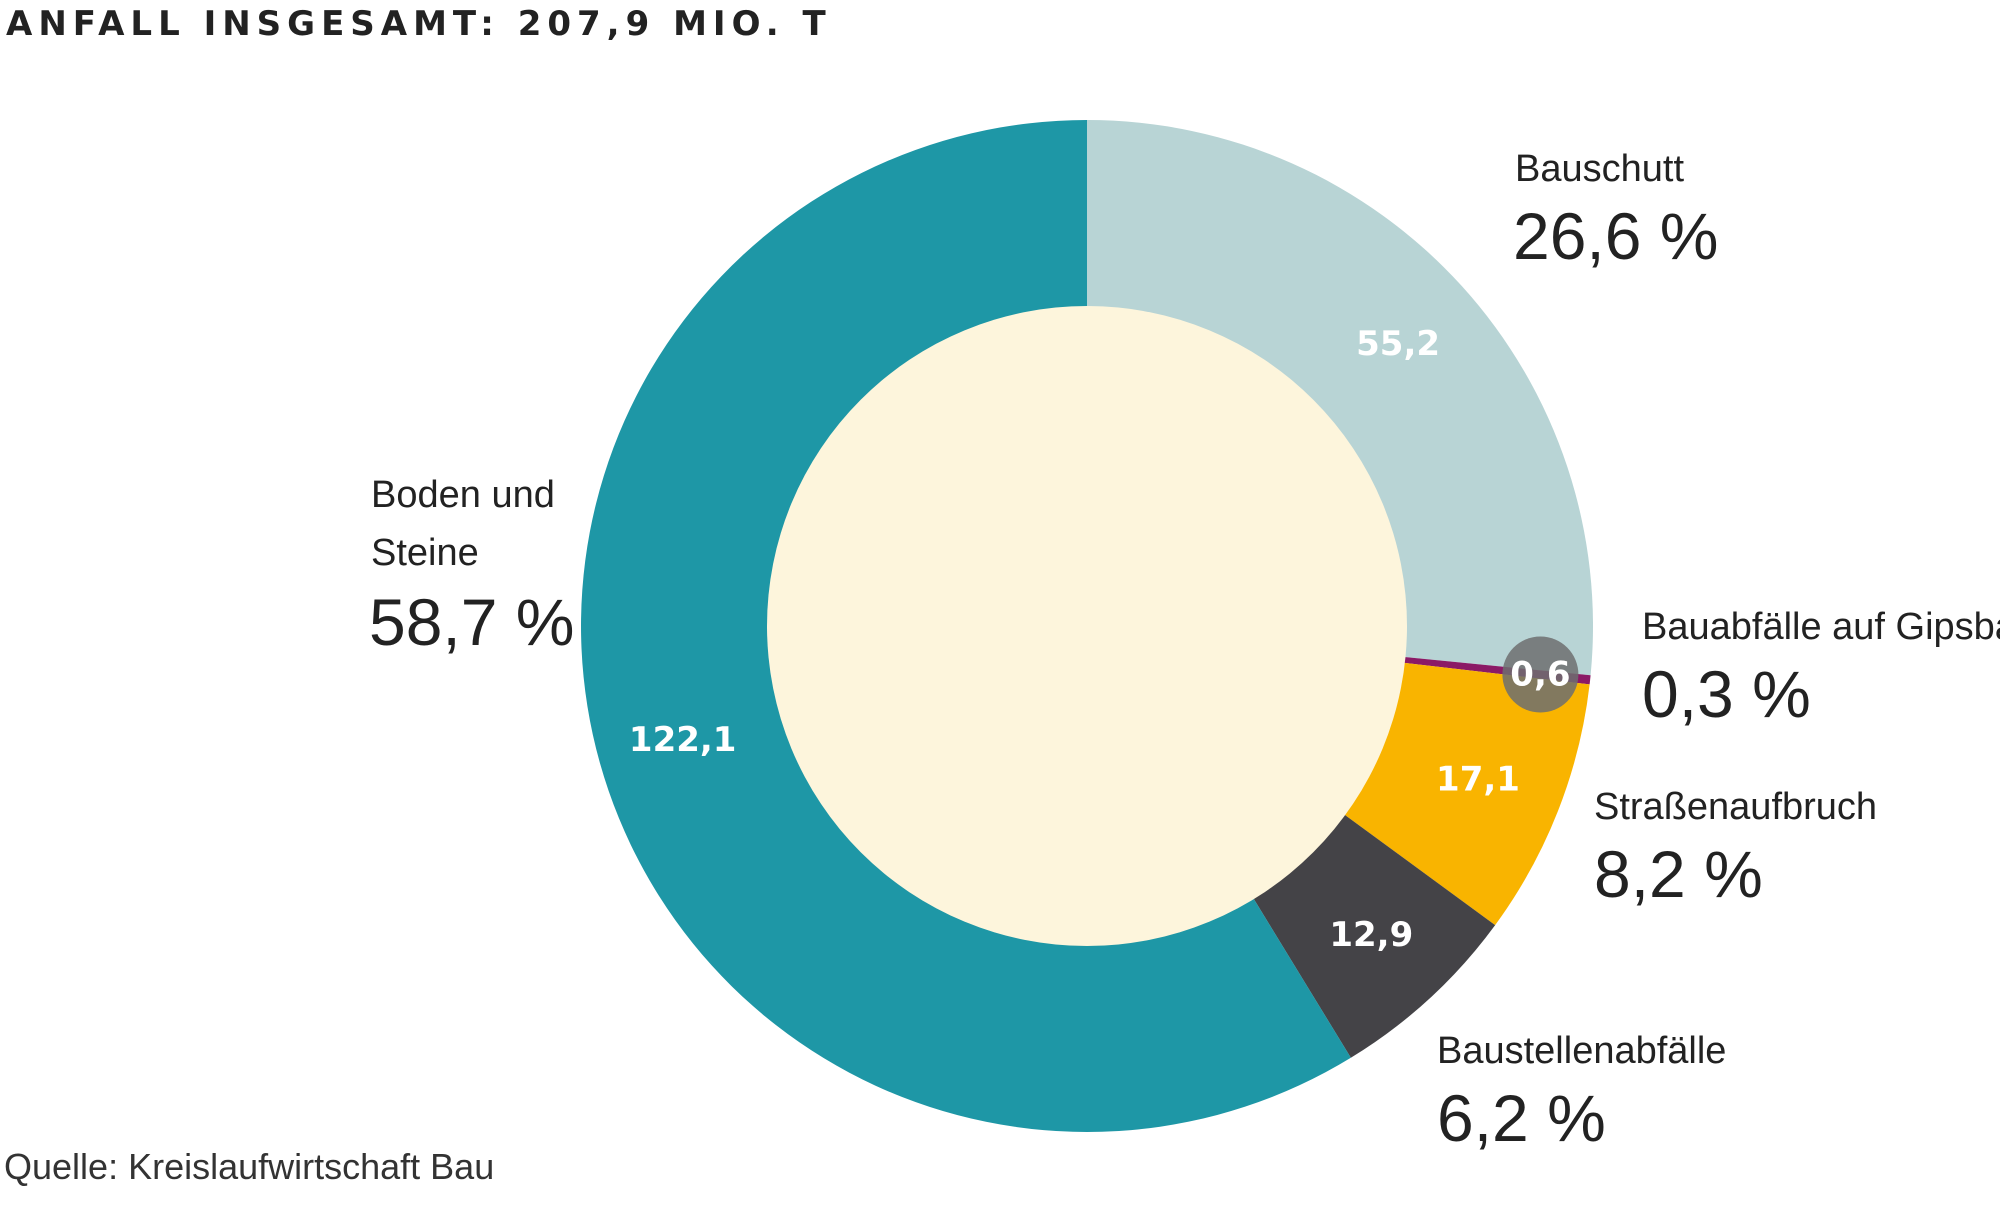 This screenshot has height=1208, width=2000. What do you see at coordinates (1582, 1051) in the screenshot?
I see `category-label-baustellenabfaelle: Baustellenabfälle` at bounding box center [1582, 1051].